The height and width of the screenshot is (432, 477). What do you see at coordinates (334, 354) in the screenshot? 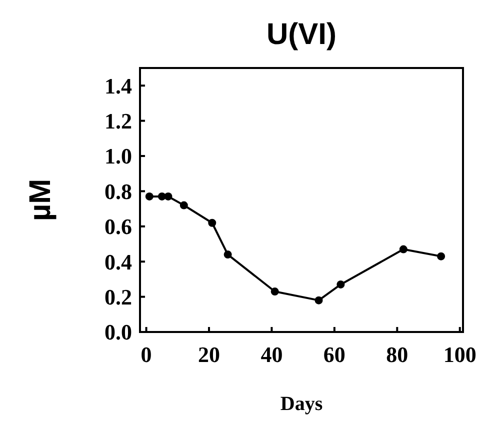
I see `x-tick-label: 60` at bounding box center [334, 354].